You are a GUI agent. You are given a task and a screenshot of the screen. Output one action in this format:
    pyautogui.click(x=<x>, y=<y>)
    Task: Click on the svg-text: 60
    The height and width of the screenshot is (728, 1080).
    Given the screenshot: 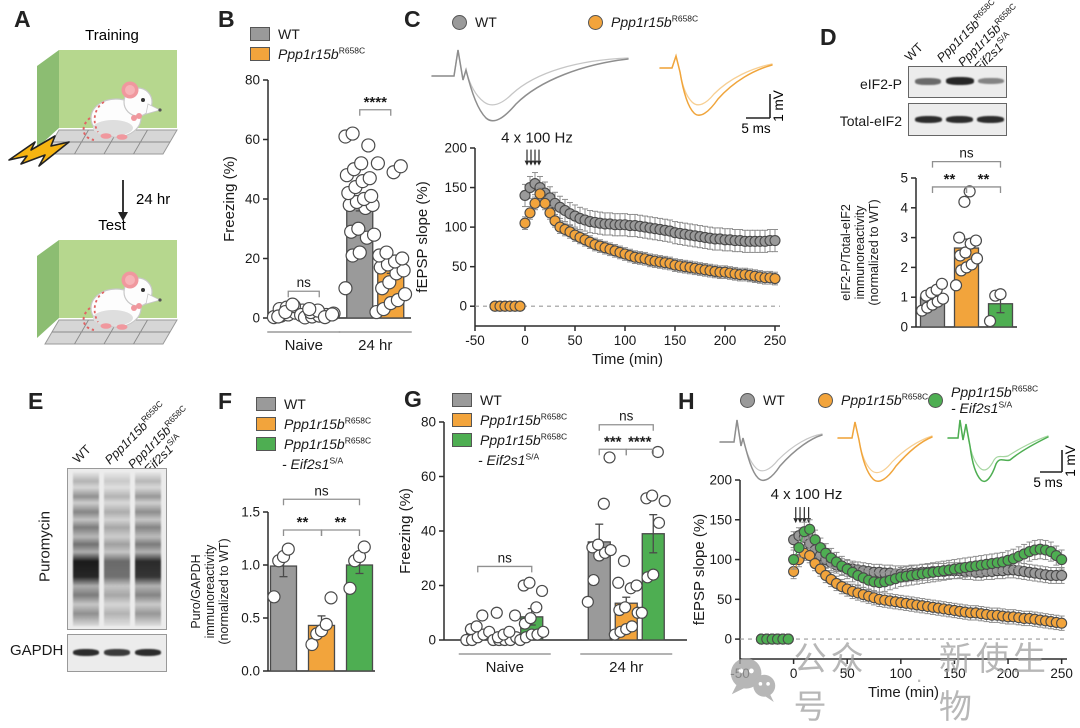 What is the action you would take?
    pyautogui.click(x=252, y=139)
    